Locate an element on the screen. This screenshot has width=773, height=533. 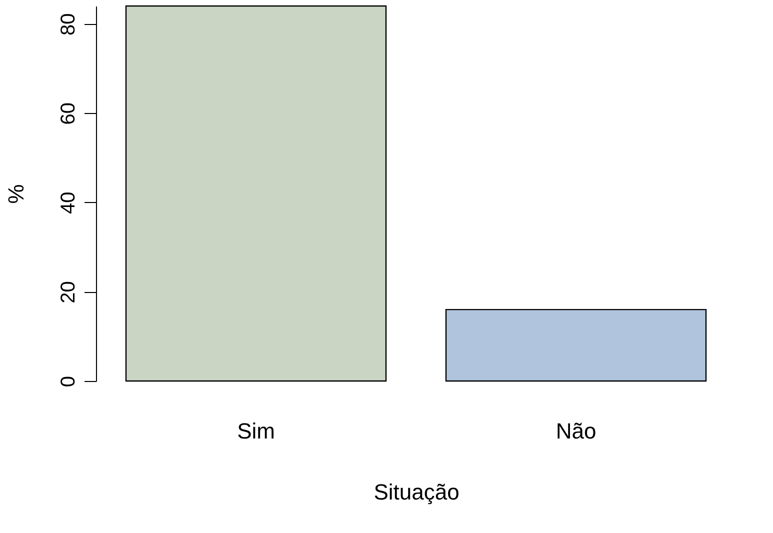
x-tick-label: Sim is located at coordinates (256, 431).